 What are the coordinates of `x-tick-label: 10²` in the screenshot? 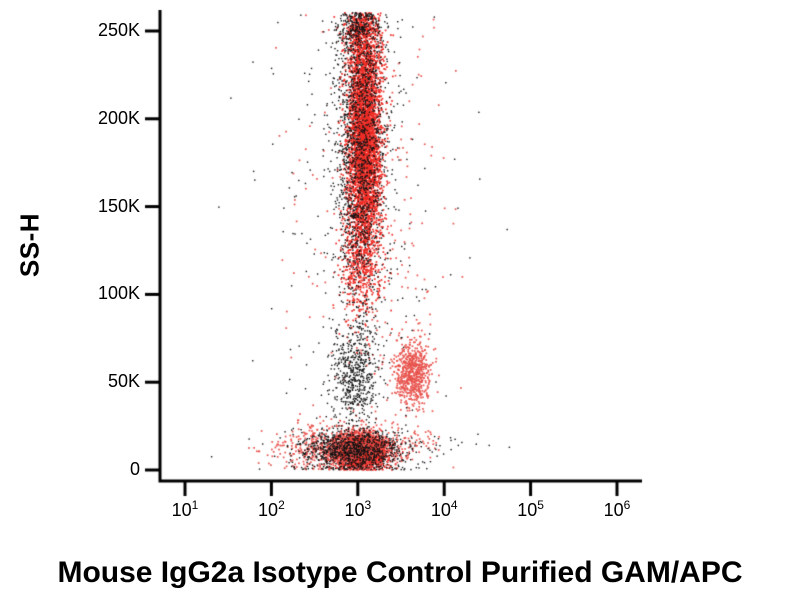 It's located at (271, 509).